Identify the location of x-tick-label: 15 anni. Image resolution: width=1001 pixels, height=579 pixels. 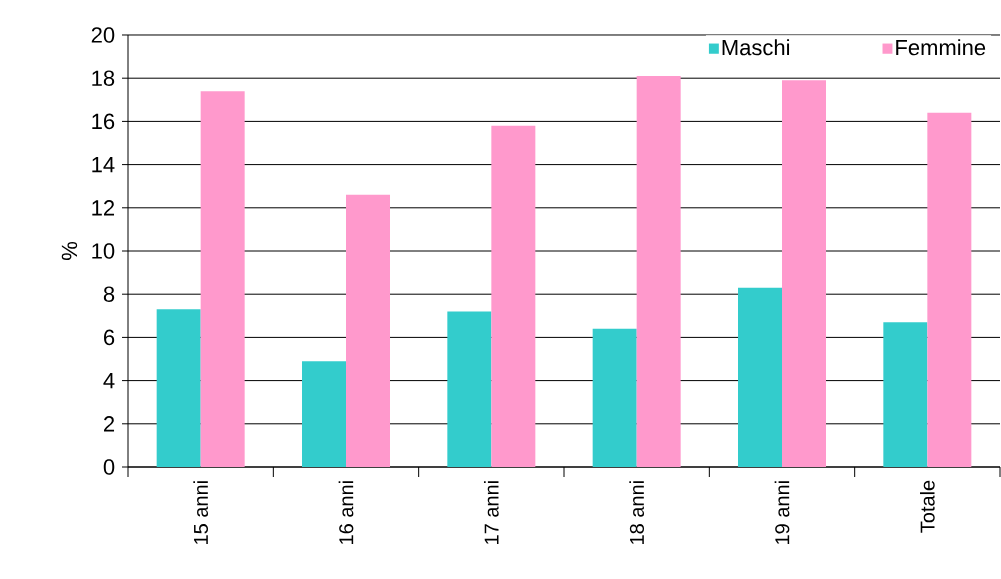
(201, 512).